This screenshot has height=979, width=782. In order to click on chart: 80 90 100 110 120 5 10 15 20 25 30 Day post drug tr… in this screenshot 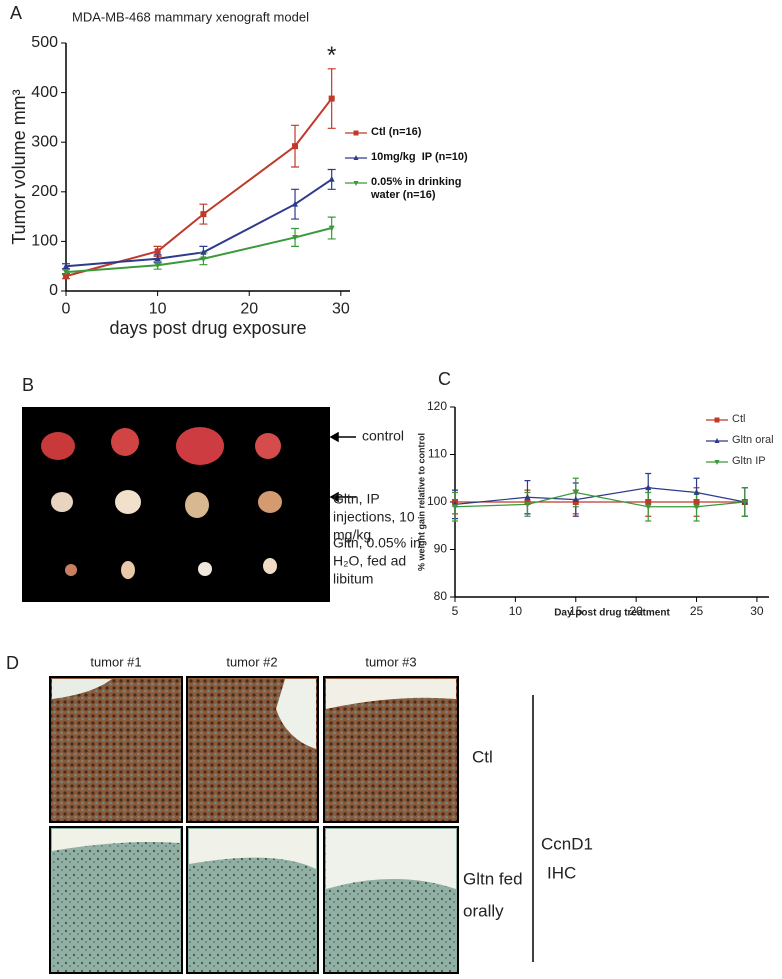, I will do `click(592, 509)`.